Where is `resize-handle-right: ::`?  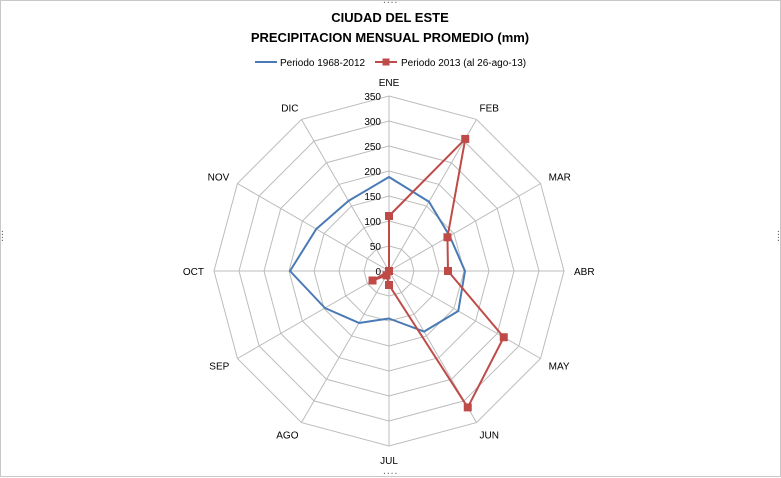
resize-handle-right: :: is located at coordinates (778, 235).